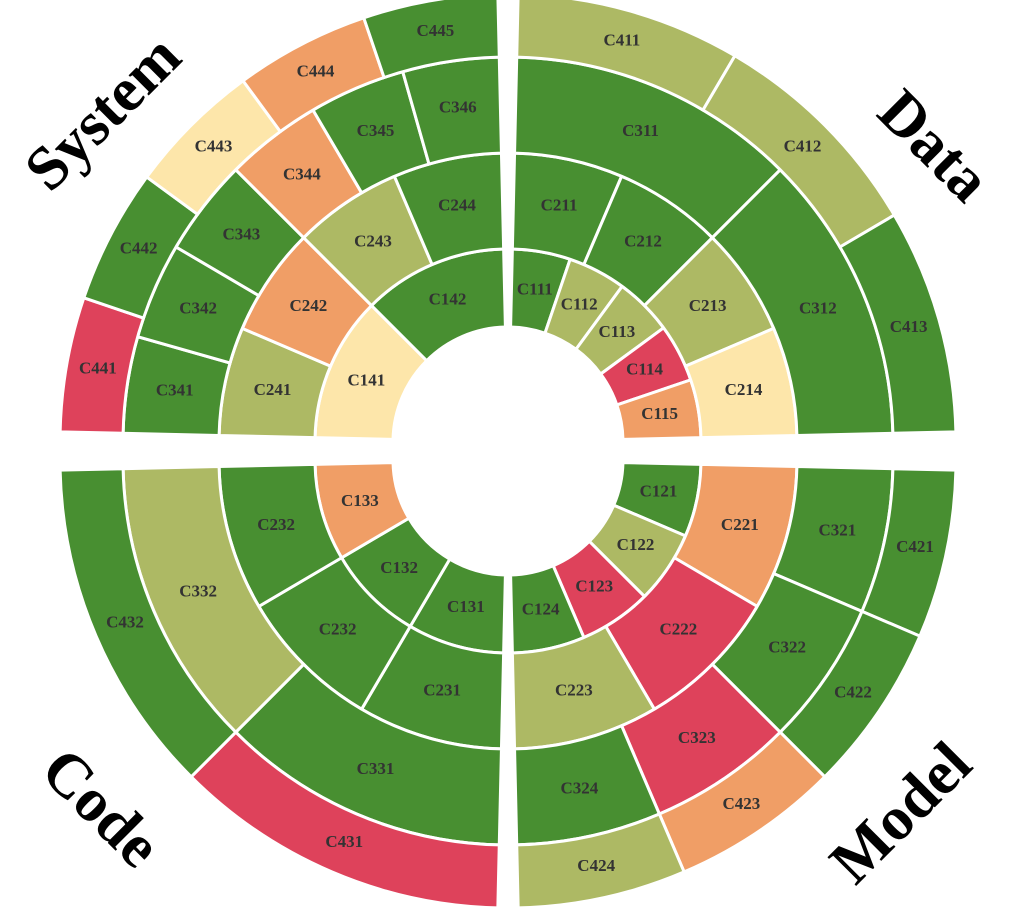  Describe the element at coordinates (574, 690) in the screenshot. I see `segment-label-c223: C223` at that location.